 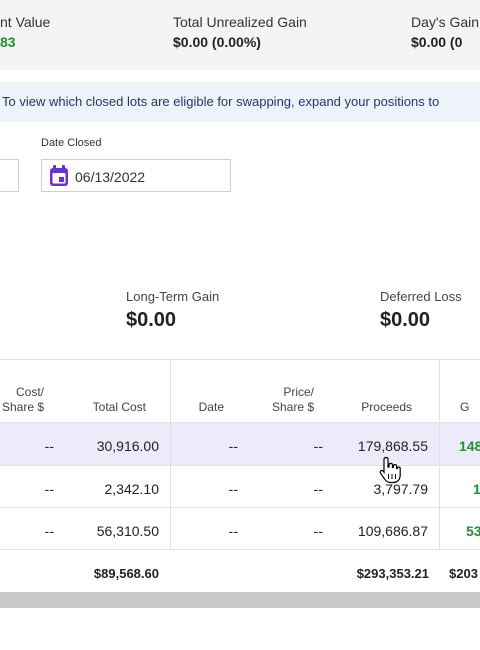 I want to click on table-row: -- 30,916.00 -- -- 179,868.55 148, so click(x=240, y=443).